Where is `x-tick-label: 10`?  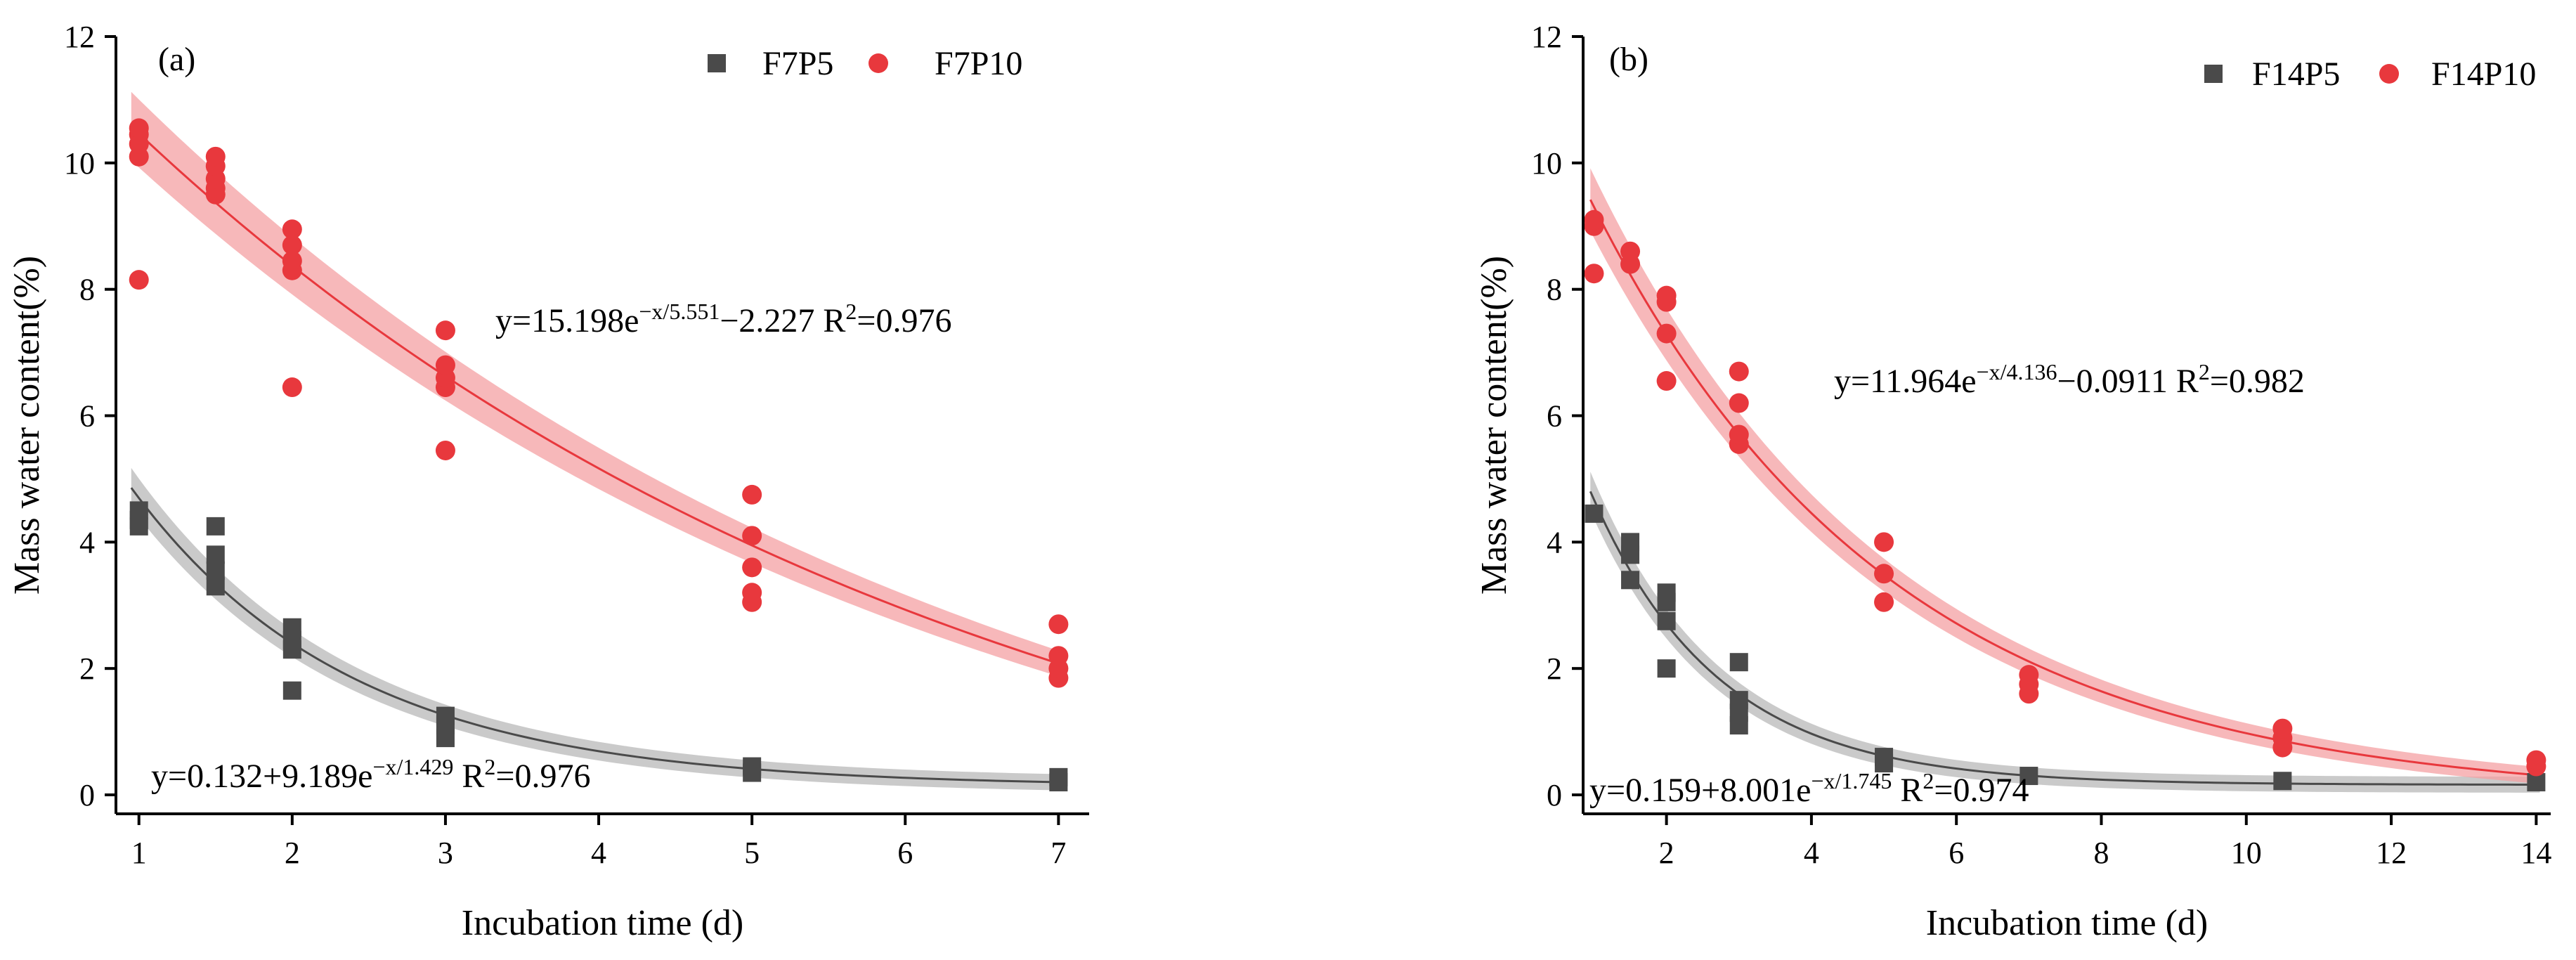
x-tick-label: 10 is located at coordinates (2246, 853).